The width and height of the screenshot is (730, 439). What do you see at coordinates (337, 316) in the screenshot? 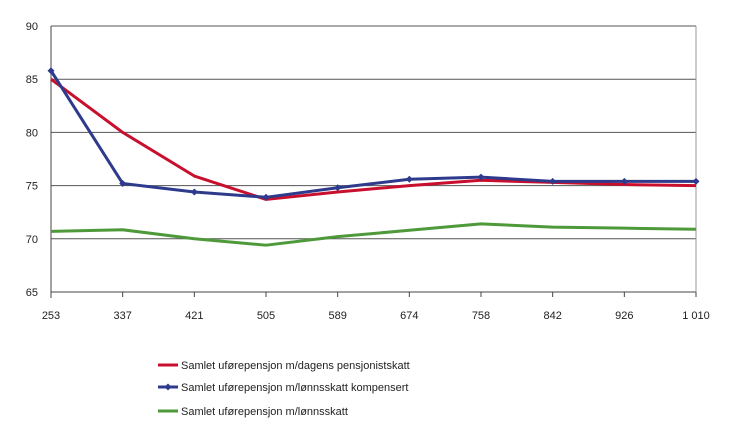
I see `x-tick-label: 589` at bounding box center [337, 316].